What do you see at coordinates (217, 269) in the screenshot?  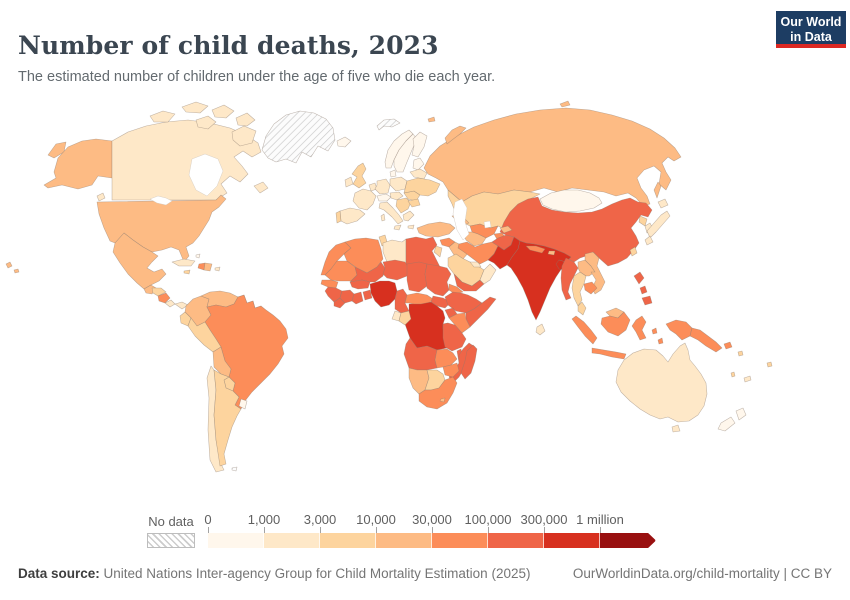 I see `country-puerto-rico` at bounding box center [217, 269].